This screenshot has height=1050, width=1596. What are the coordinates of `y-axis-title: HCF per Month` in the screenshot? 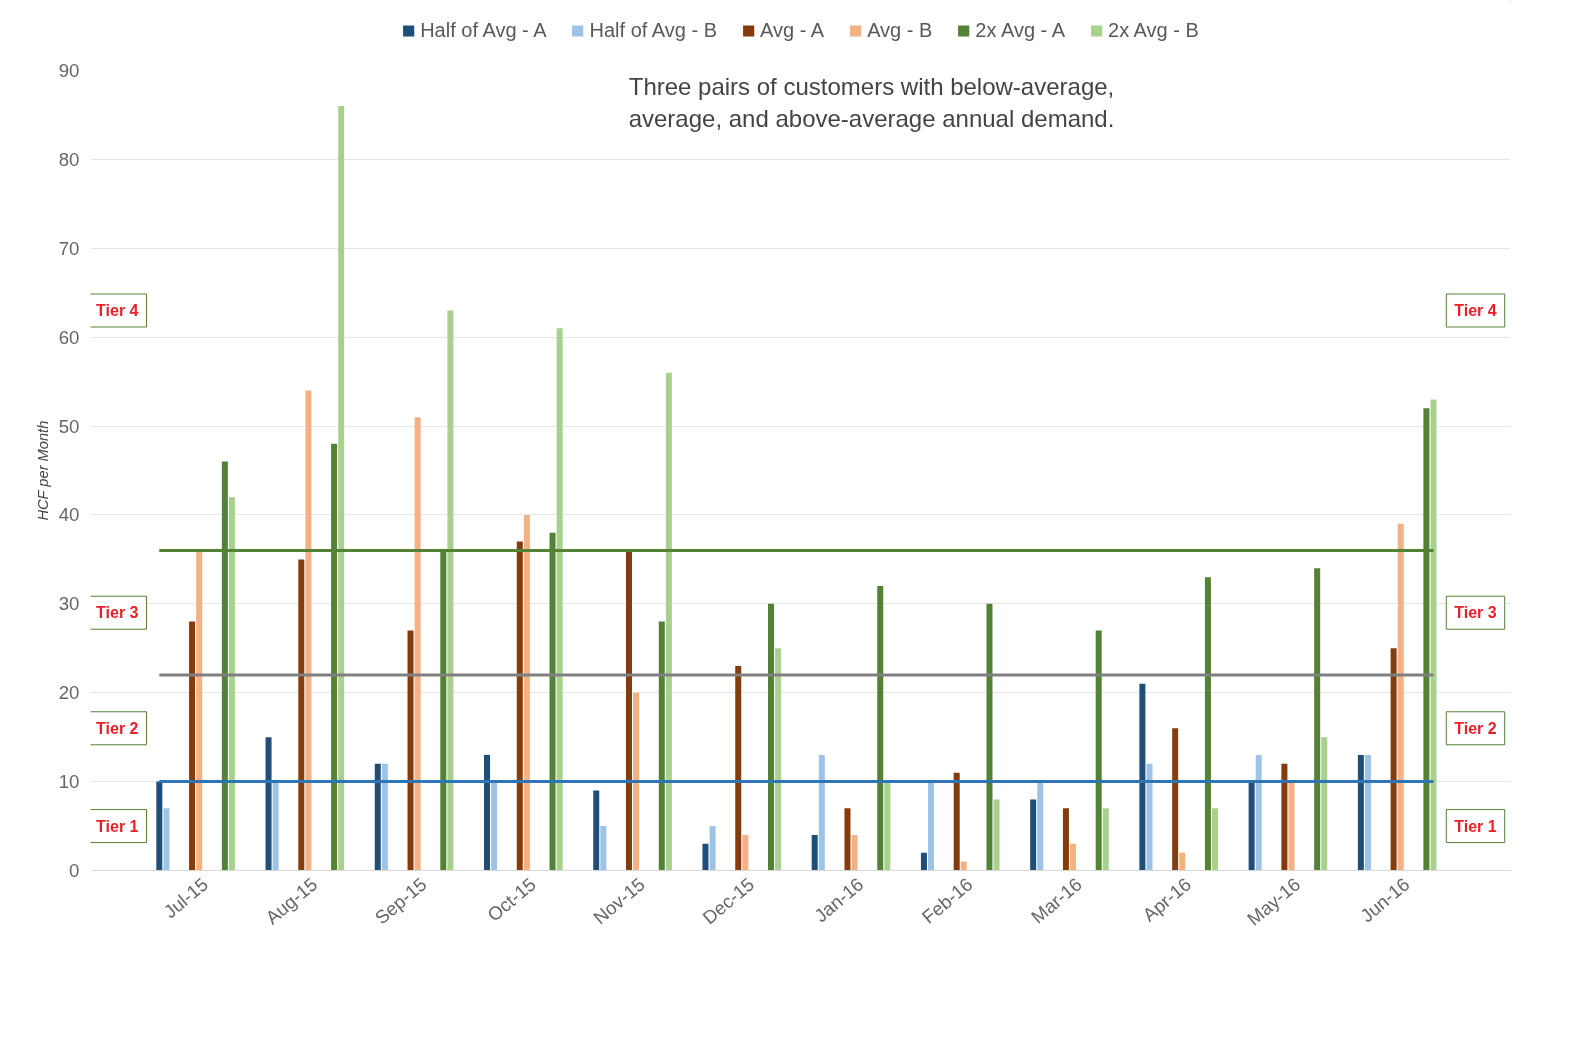 It's located at (42, 470).